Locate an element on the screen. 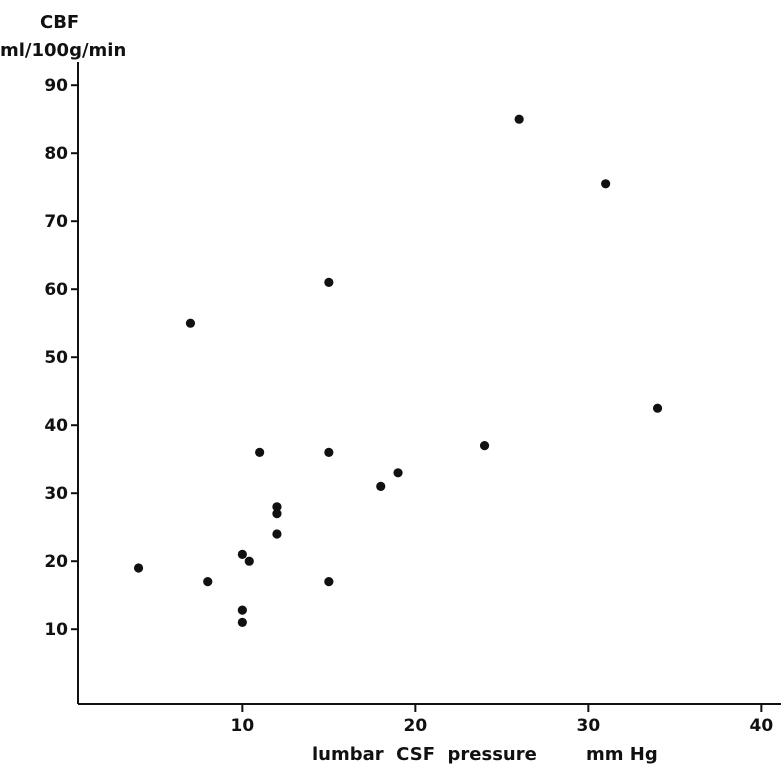 The image size is (781, 771). y-tick-label: 60 is located at coordinates (56, 290).